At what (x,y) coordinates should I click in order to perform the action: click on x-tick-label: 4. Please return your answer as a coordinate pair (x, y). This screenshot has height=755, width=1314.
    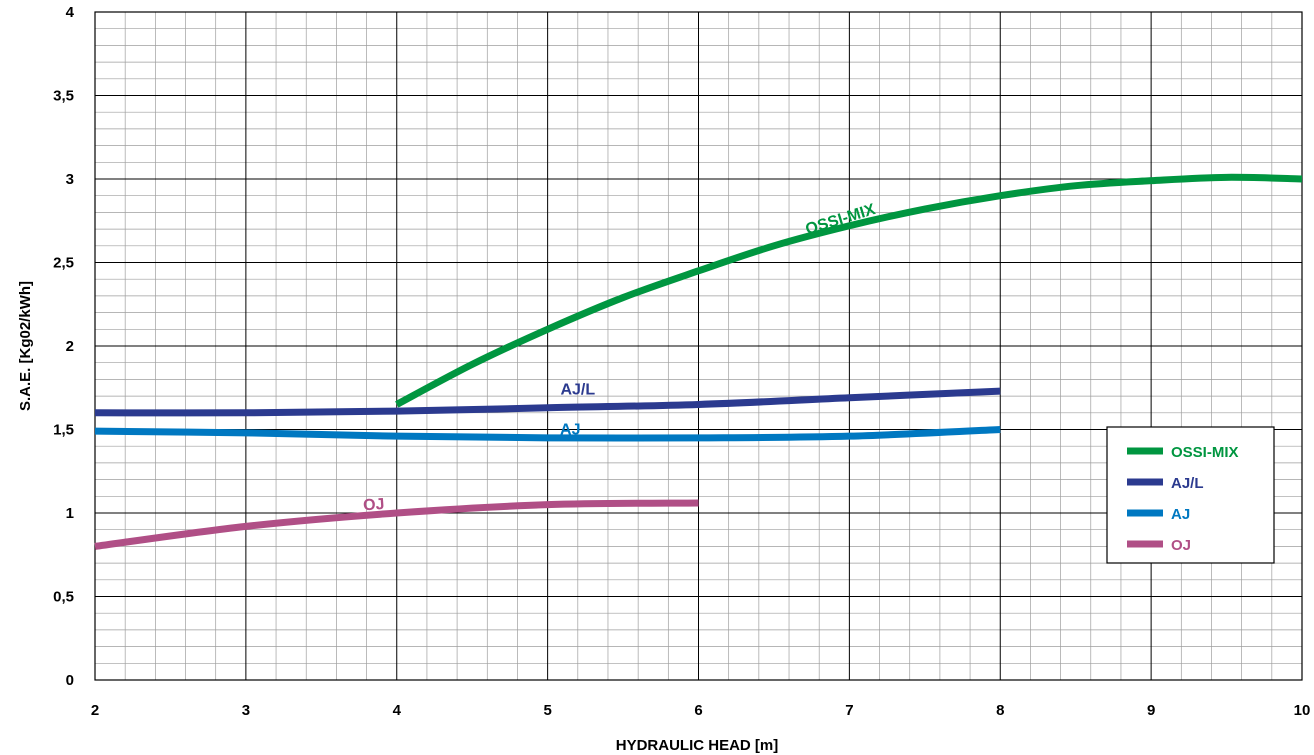
    Looking at the image, I should click on (397, 710).